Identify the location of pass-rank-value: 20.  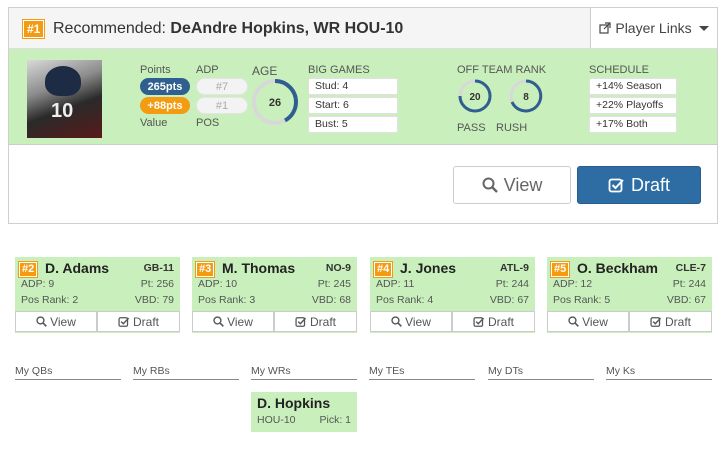
(475, 97).